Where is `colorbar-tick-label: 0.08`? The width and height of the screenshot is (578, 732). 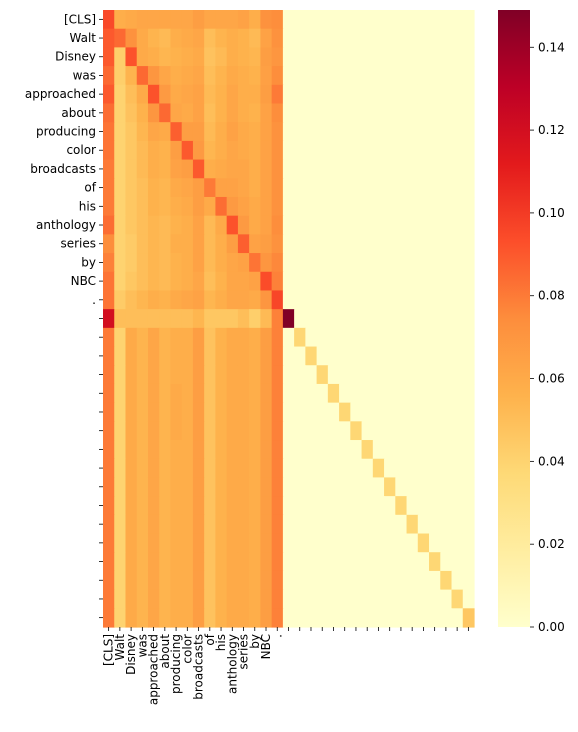 colorbar-tick-label: 0.08 is located at coordinates (551, 296).